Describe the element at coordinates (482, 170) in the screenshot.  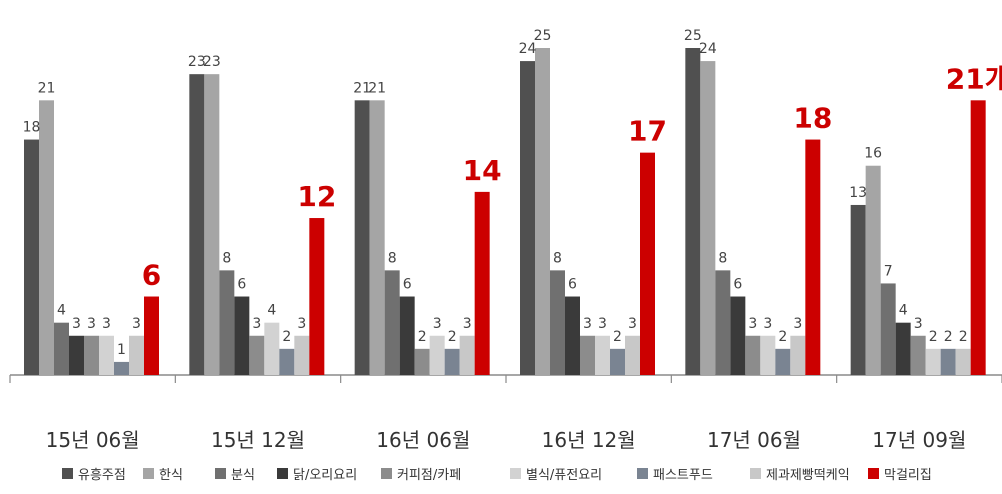
I see `highlight-value-label: 14` at that location.